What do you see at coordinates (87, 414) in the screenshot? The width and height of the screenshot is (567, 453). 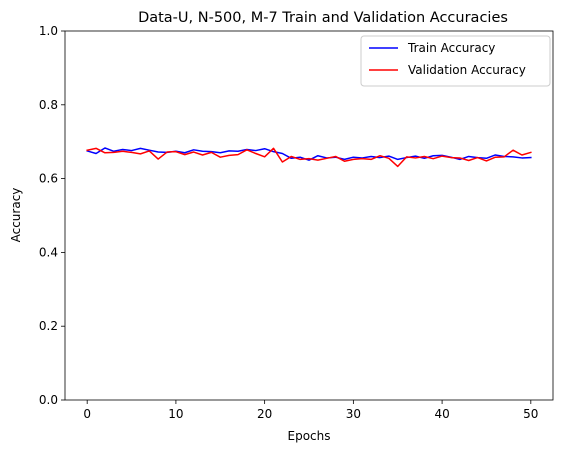 I see `x-tick-label: 0` at bounding box center [87, 414].